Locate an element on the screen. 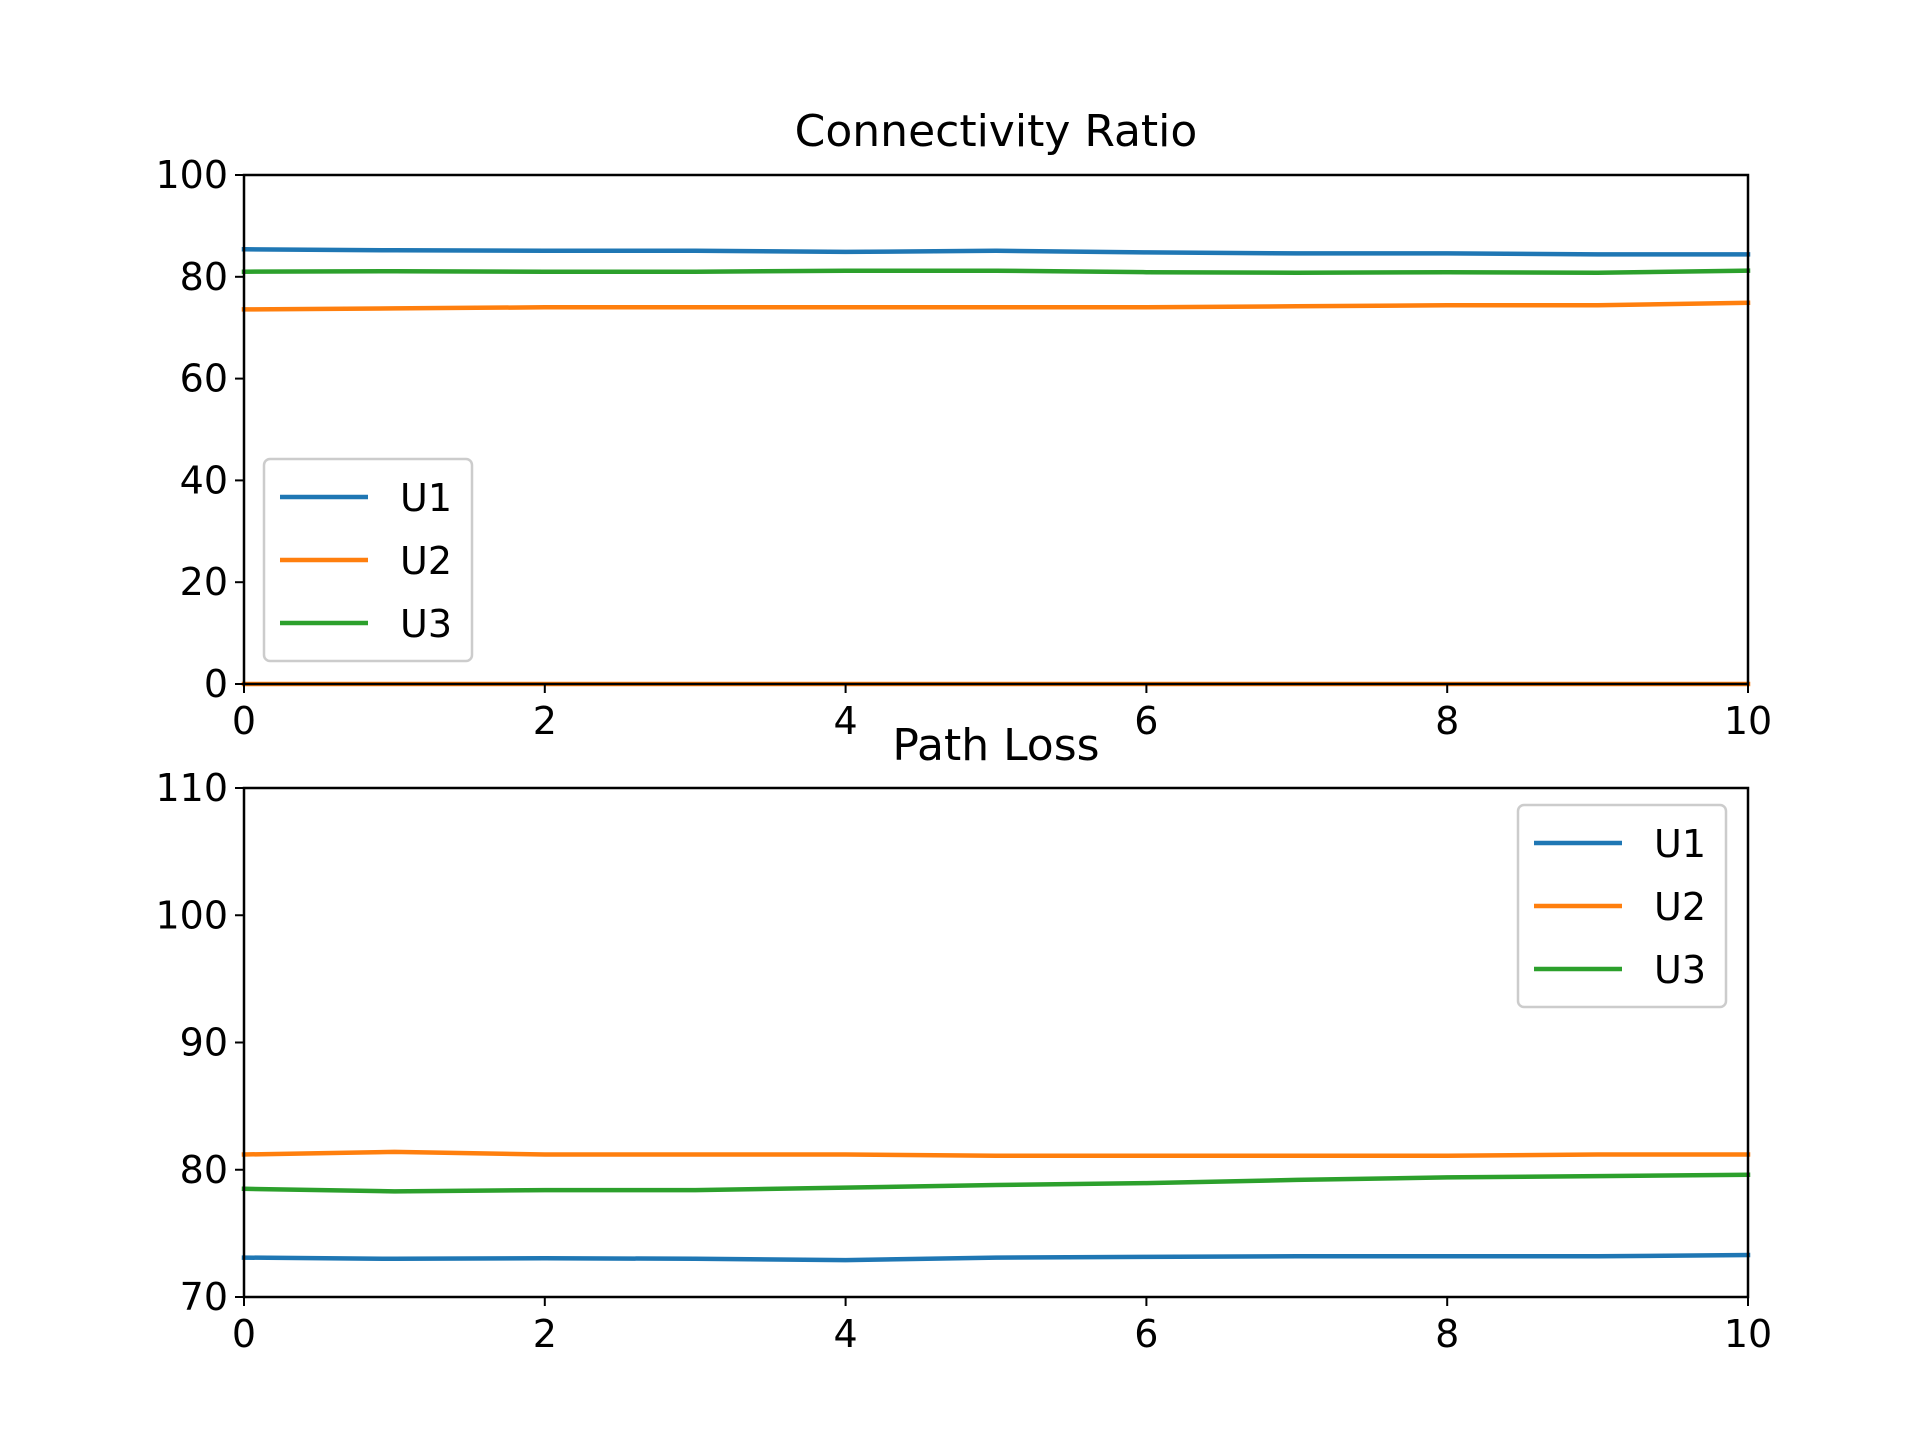 This screenshot has width=1920, height=1440. chart-title: Connectivity Ratio is located at coordinates (996, 131).